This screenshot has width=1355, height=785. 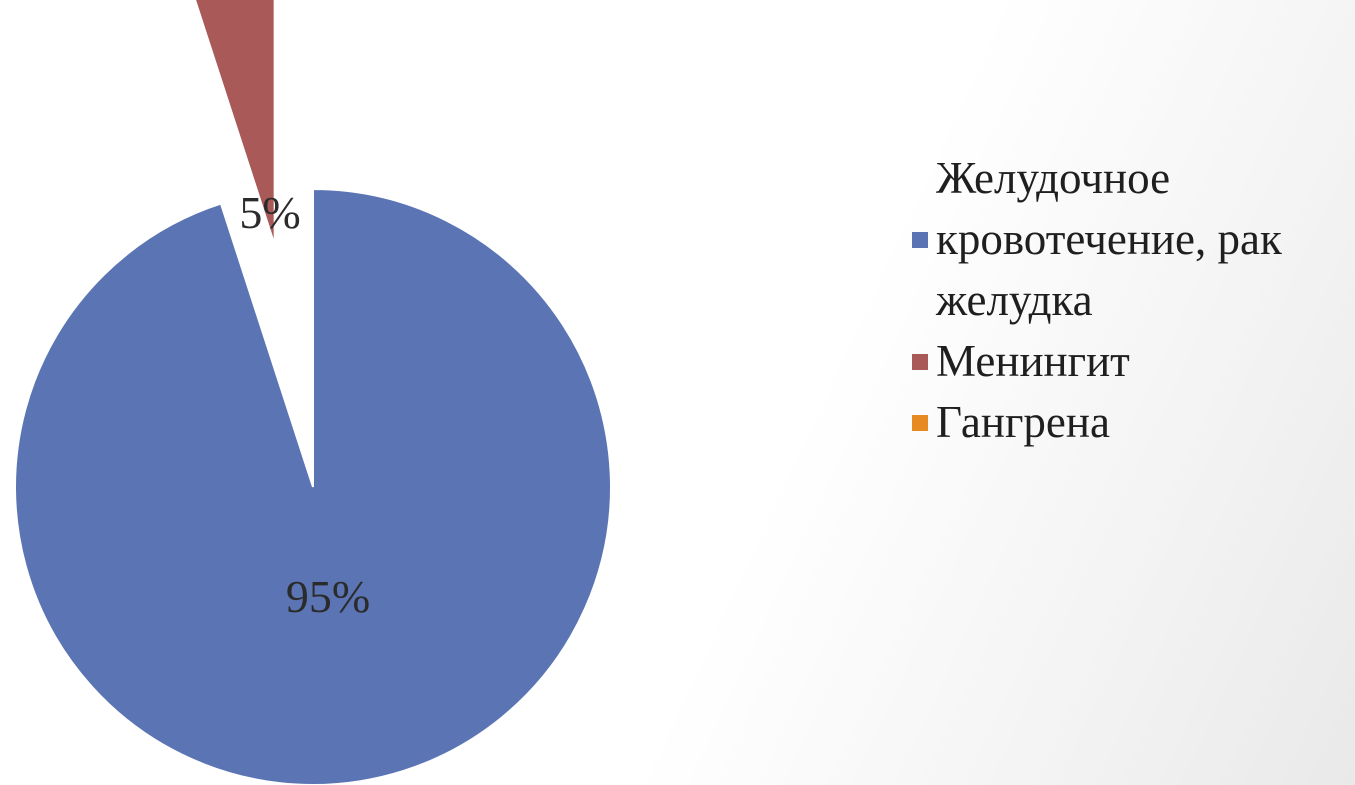 What do you see at coordinates (1109, 239) in the screenshot?
I see `legend-label-gastric-bleeding: Желудочное кровотечение, рак желудка` at bounding box center [1109, 239].